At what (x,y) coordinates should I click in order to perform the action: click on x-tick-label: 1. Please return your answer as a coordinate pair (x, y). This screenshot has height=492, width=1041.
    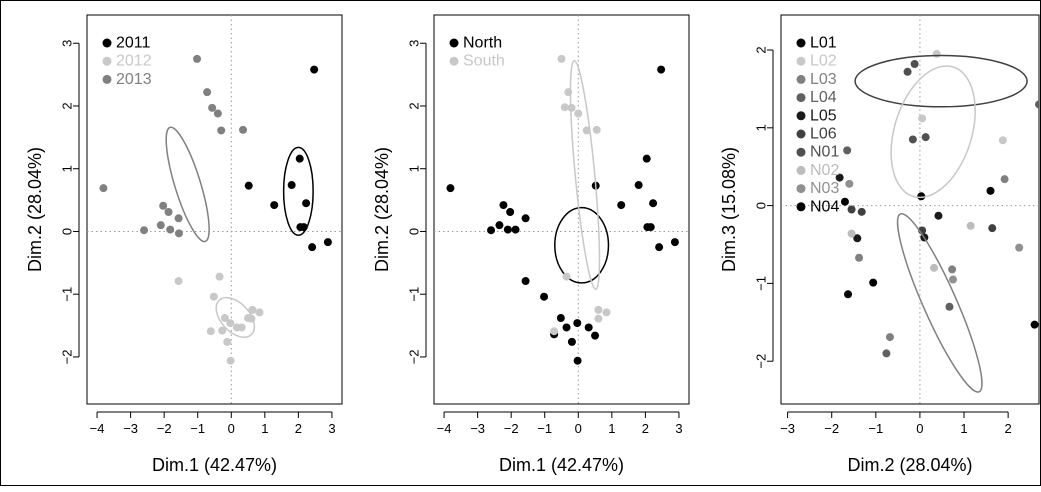
    Looking at the image, I should click on (264, 428).